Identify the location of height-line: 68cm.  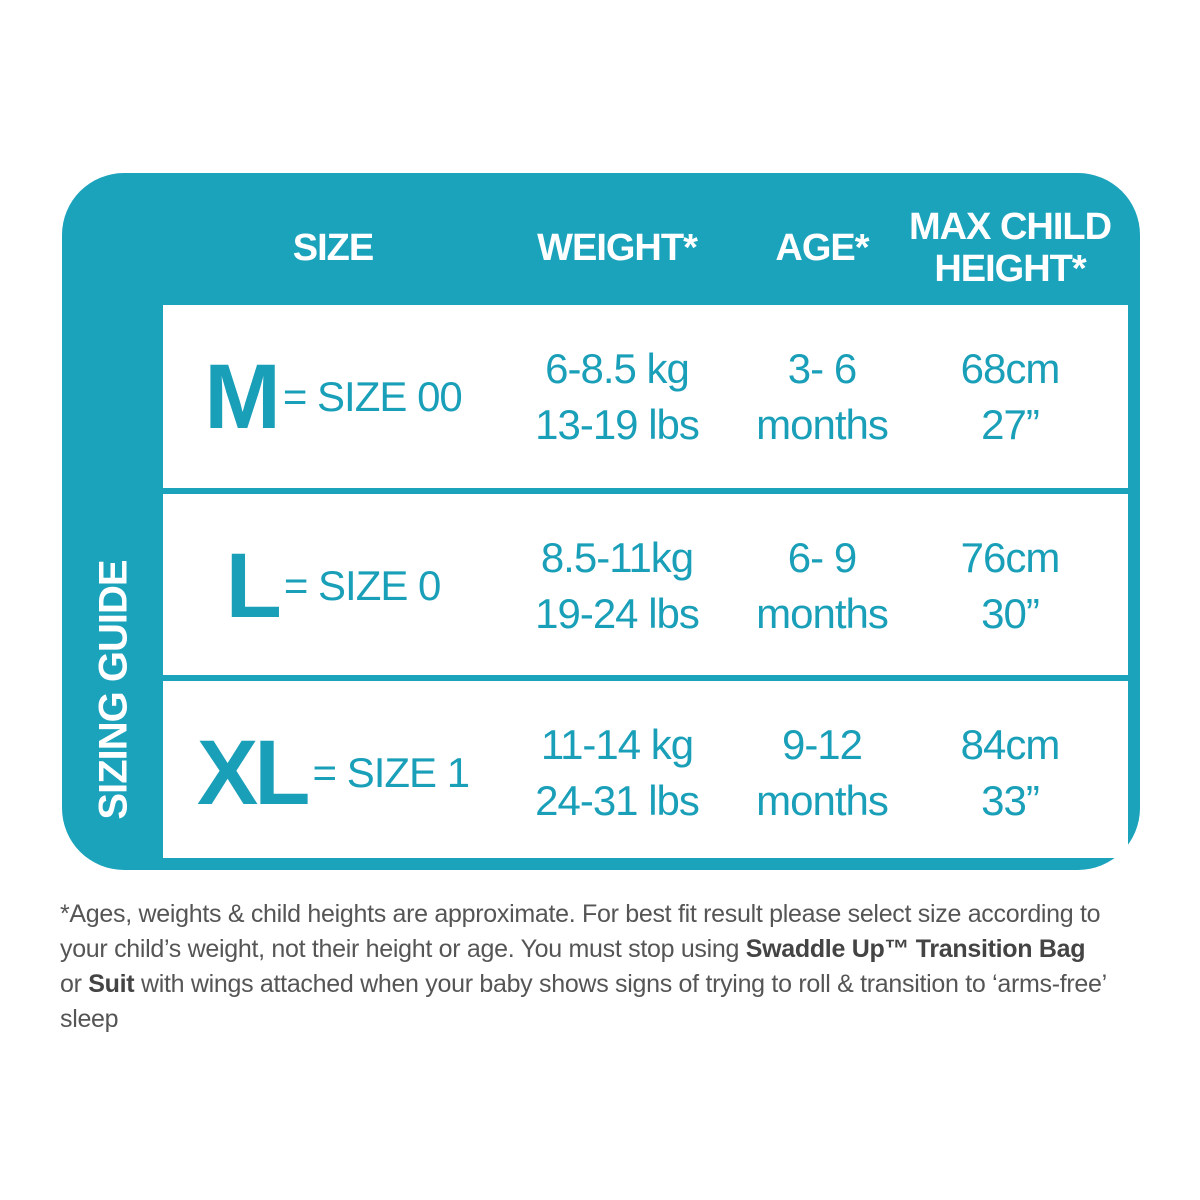
(1010, 368).